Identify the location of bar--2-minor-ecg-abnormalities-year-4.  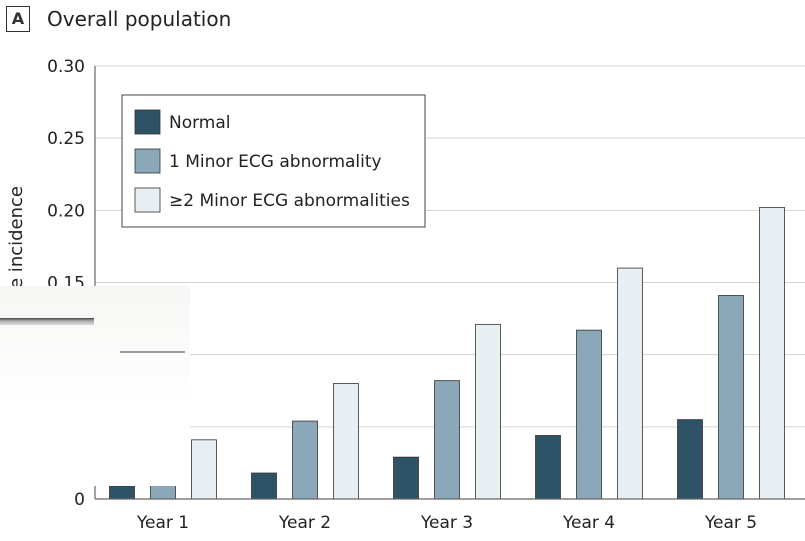
(630, 383).